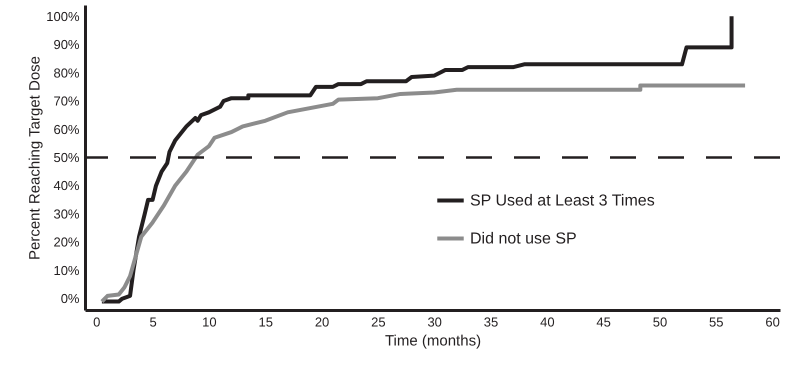 Image resolution: width=789 pixels, height=373 pixels. What do you see at coordinates (66, 242) in the screenshot?
I see `y-tick-label: 20%` at bounding box center [66, 242].